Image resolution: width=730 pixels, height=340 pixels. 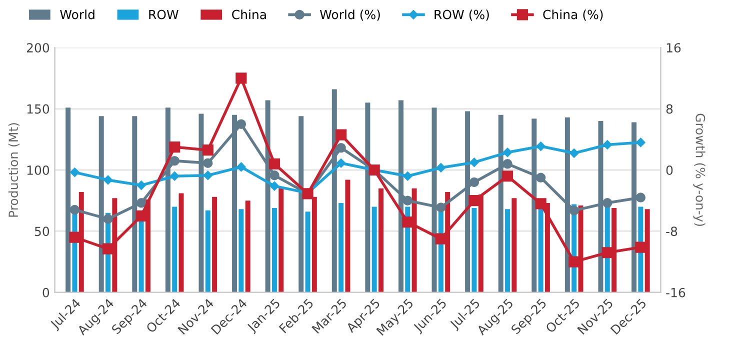 What do you see at coordinates (573, 15) in the screenshot?
I see `legend-label: China (%)` at bounding box center [573, 15].